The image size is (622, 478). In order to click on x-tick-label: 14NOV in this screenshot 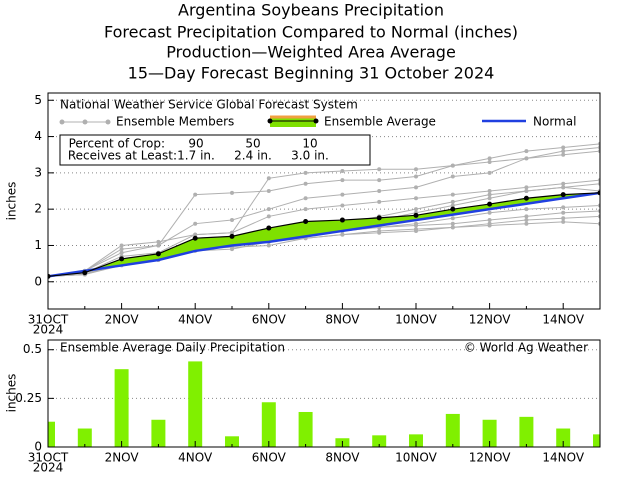, I will do `click(563, 320)`.